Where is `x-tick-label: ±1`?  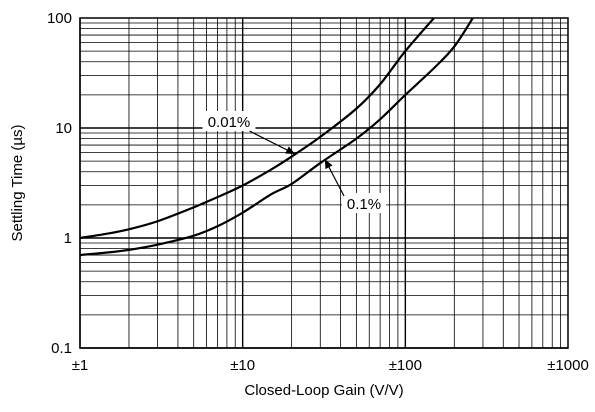
x-tick-label: ±1 is located at coordinates (80, 365).